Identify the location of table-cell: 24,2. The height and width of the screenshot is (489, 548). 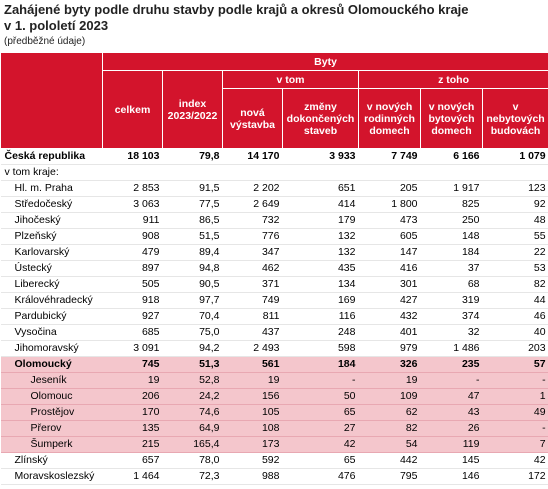
(192, 396).